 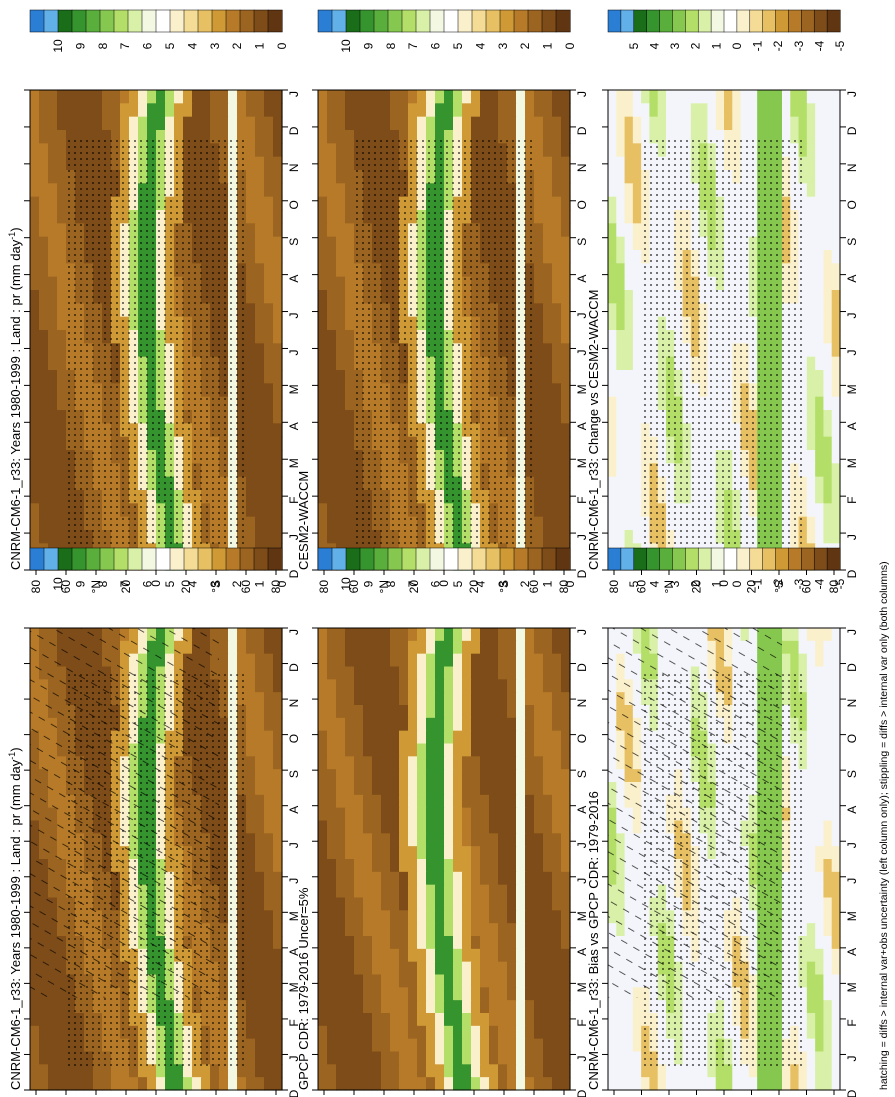 I want to click on month-label: J, so click(x=294, y=94).